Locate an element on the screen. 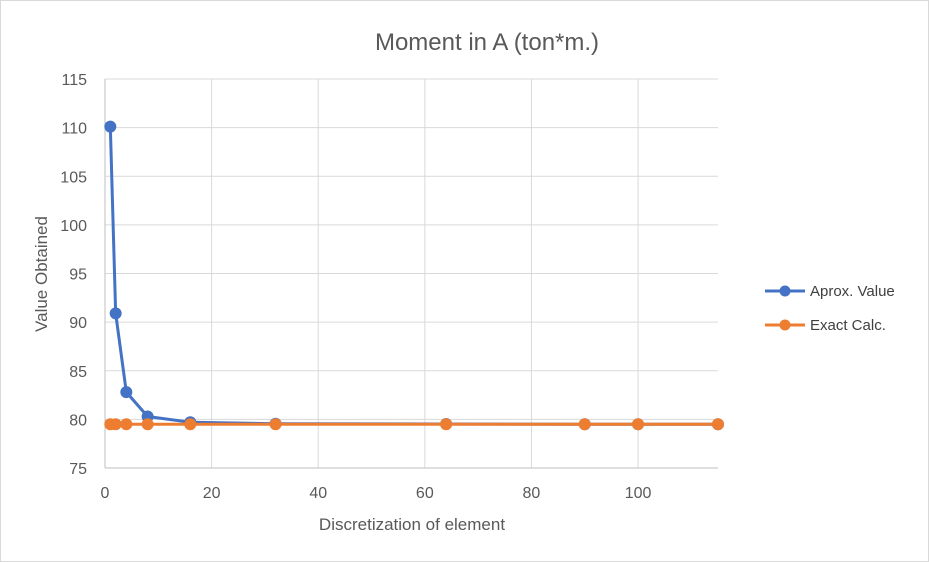 The width and height of the screenshot is (929, 562). y-tick-label: 80 is located at coordinates (78, 420).